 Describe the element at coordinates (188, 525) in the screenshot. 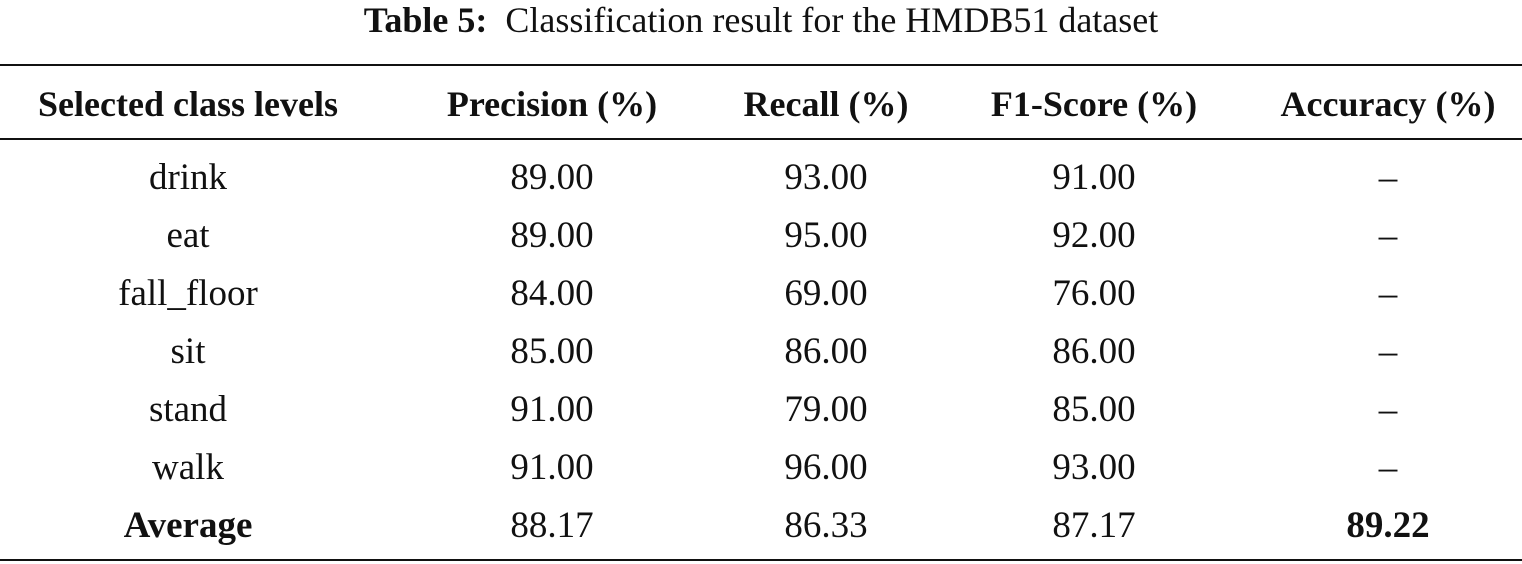

I see `row-label: Average` at that location.